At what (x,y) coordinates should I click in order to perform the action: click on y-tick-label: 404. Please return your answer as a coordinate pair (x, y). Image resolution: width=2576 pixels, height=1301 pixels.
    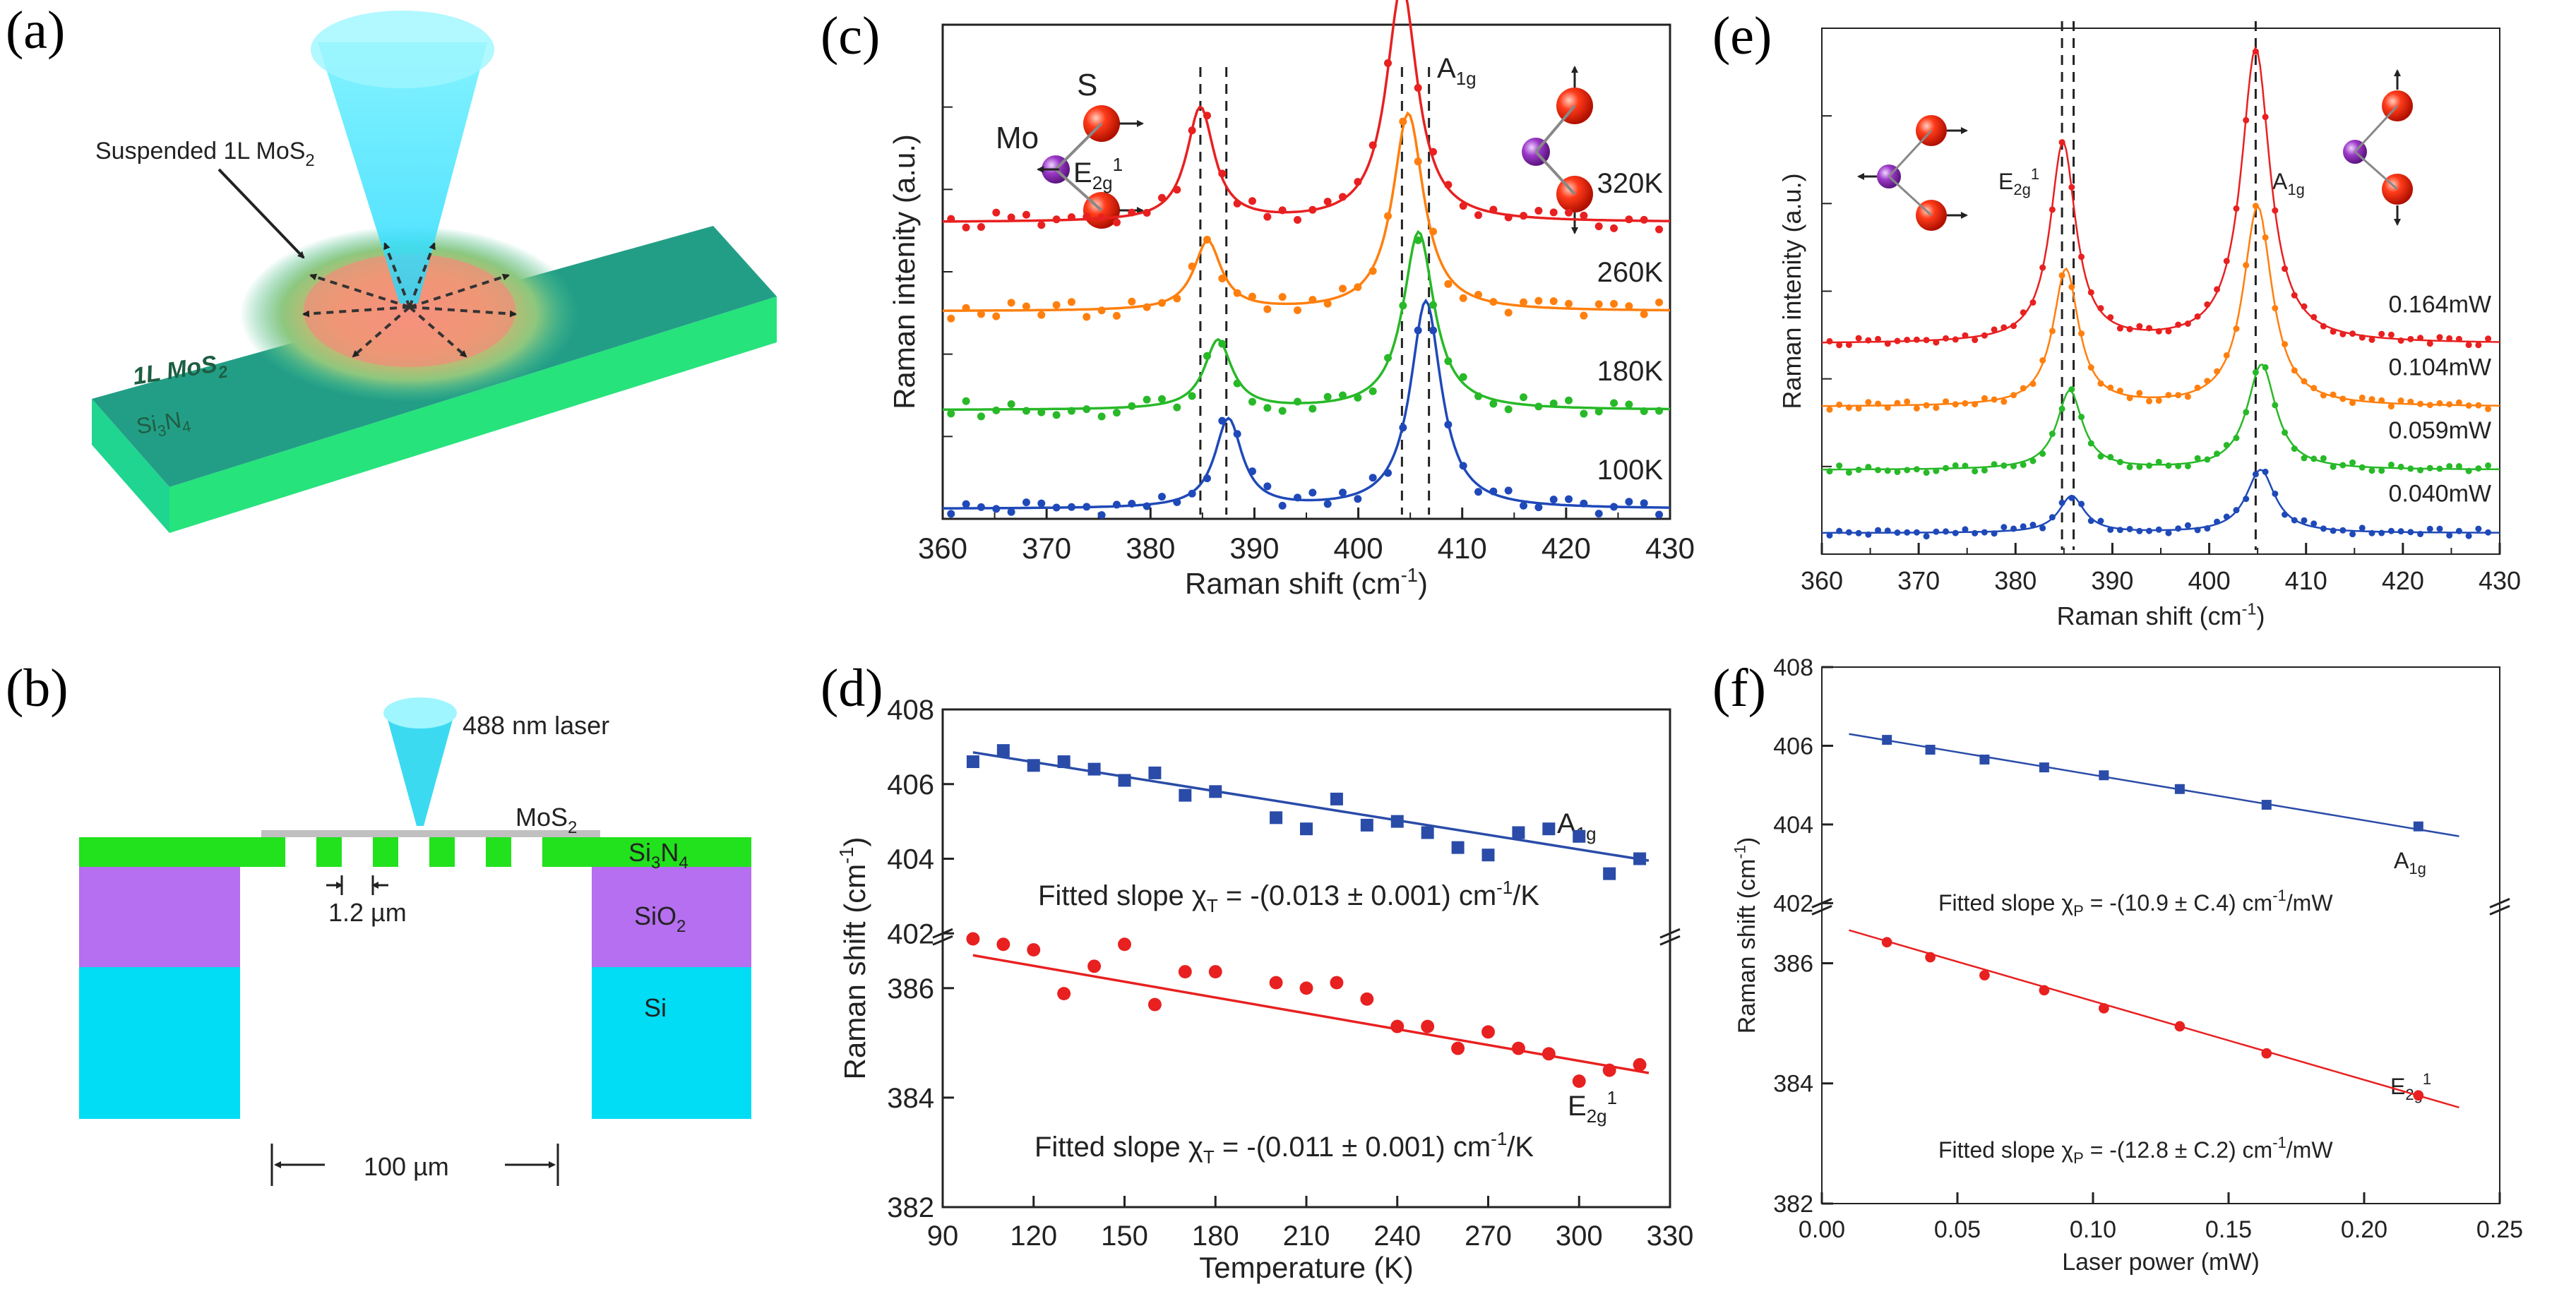
    Looking at the image, I should click on (910, 859).